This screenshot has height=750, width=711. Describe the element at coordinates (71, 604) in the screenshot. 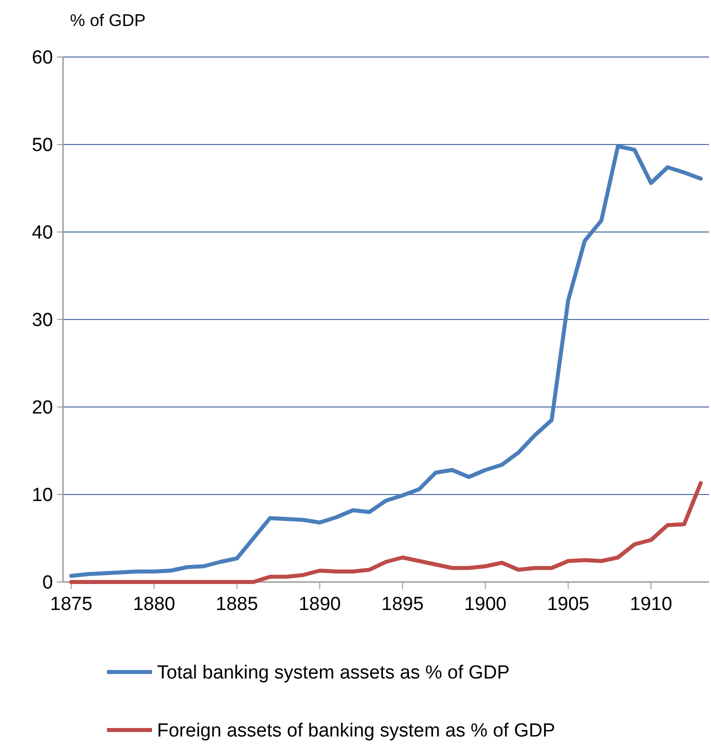

I see `x-tick-label: 1875` at that location.